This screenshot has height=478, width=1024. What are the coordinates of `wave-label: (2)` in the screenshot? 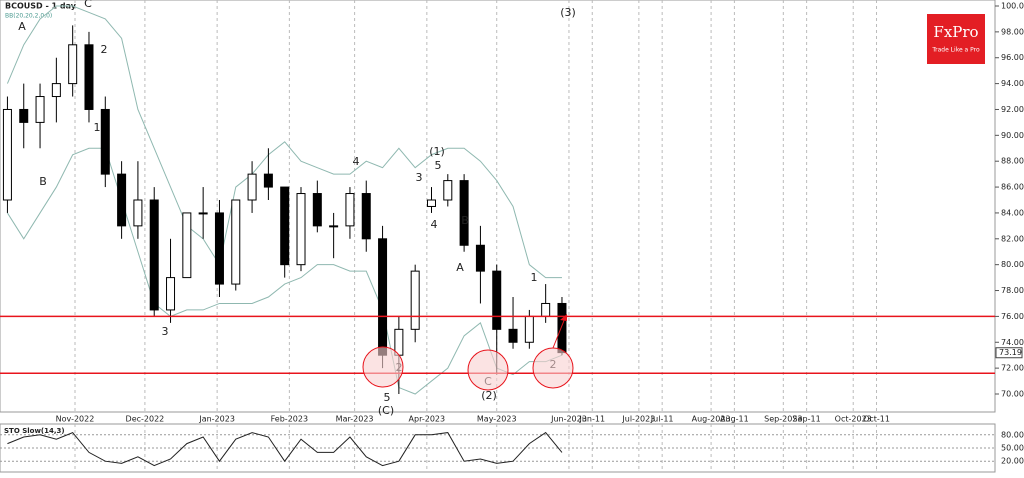 It's located at (489, 395).